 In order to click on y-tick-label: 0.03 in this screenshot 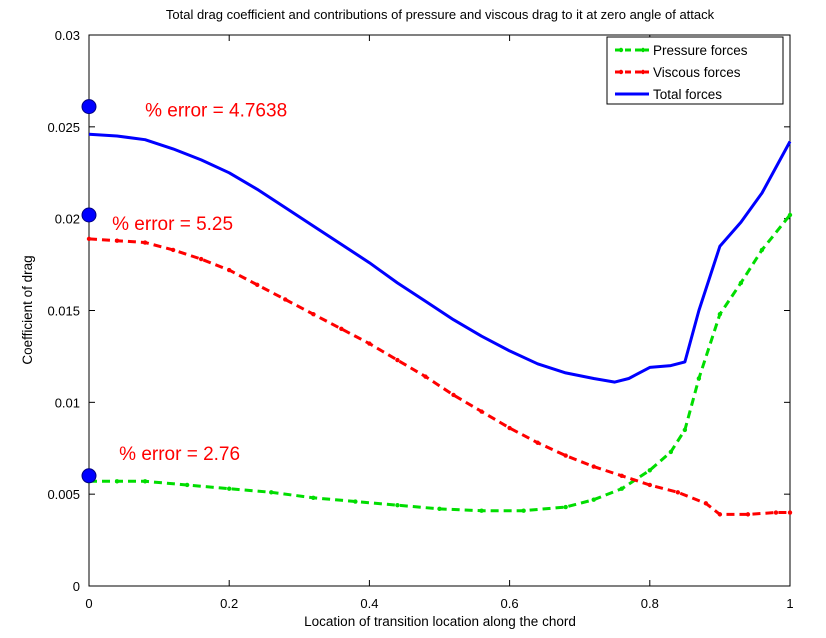, I will do `click(67, 35)`.